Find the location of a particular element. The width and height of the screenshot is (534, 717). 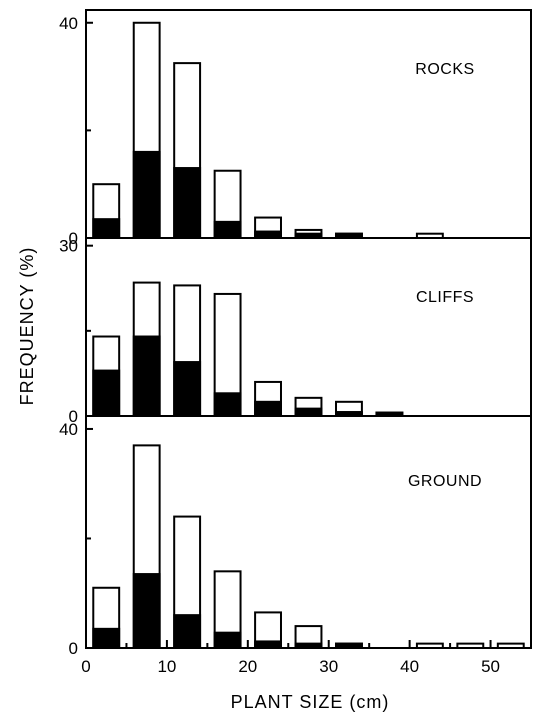

x-tick-label: 20 is located at coordinates (247, 666).